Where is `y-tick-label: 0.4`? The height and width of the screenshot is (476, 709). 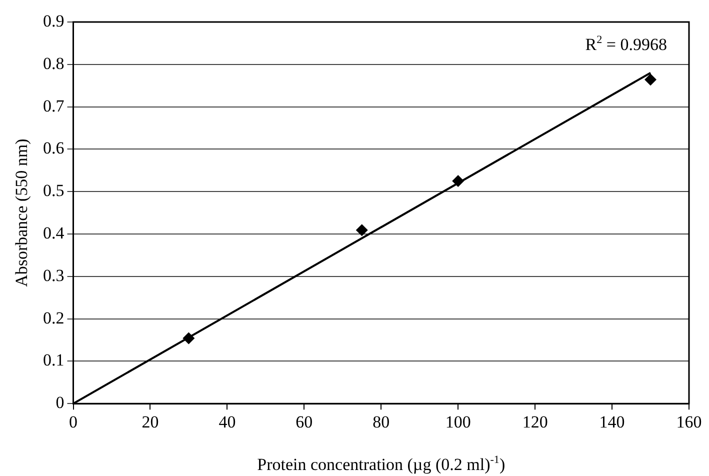
y-tick-label: 0.4 is located at coordinates (54, 232).